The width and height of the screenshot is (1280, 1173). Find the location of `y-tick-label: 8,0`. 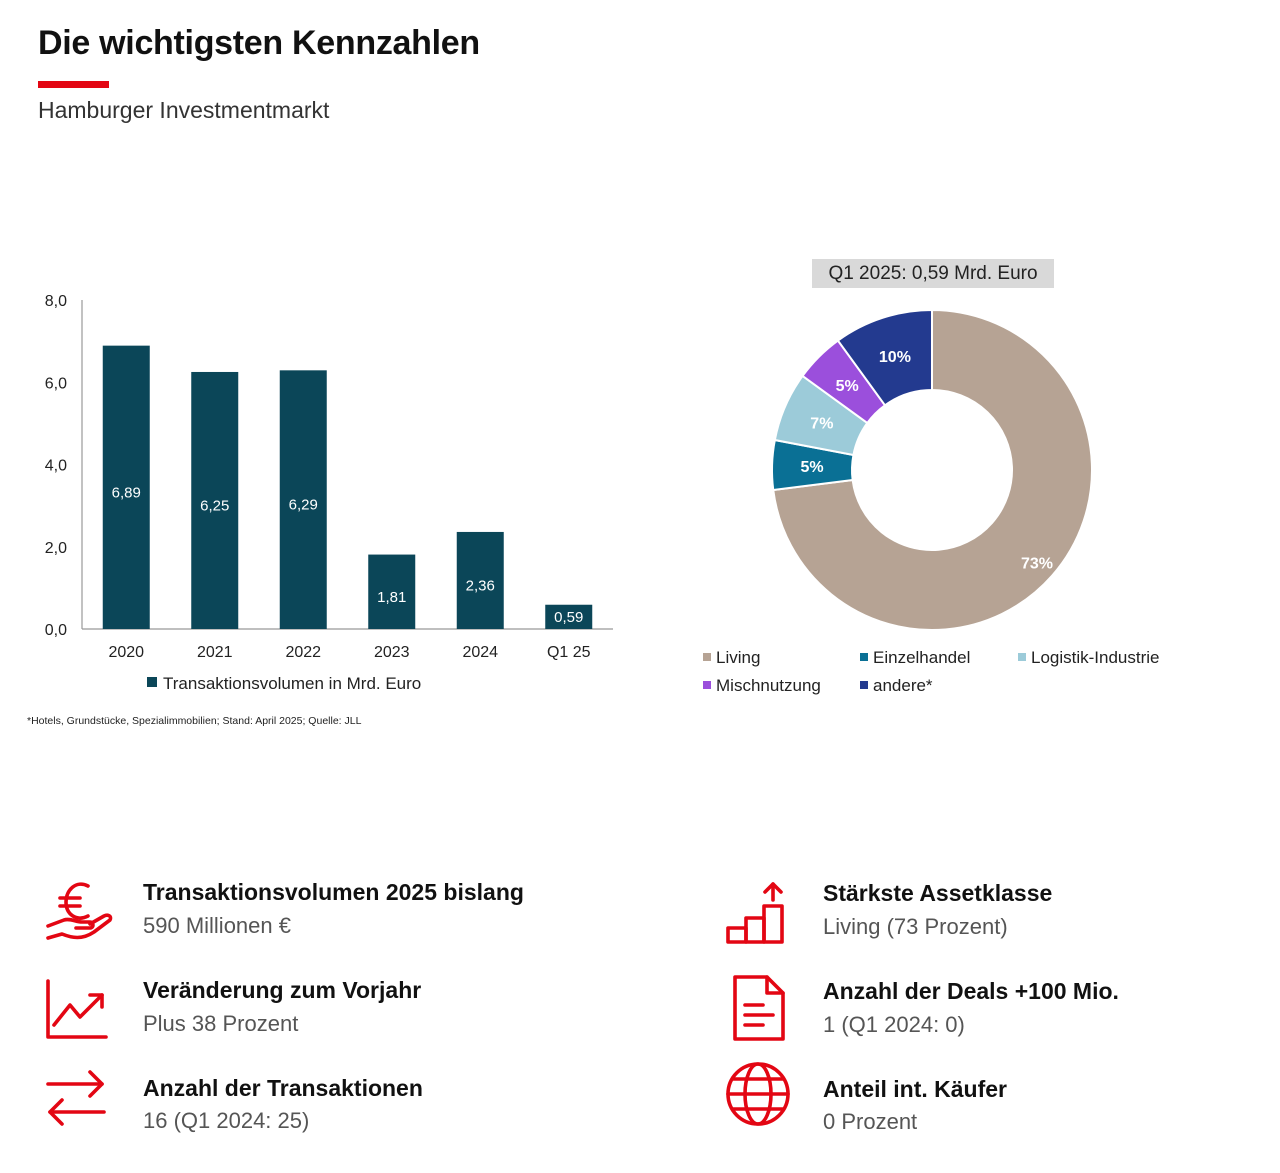

y-tick-label: 8,0 is located at coordinates (56, 301).